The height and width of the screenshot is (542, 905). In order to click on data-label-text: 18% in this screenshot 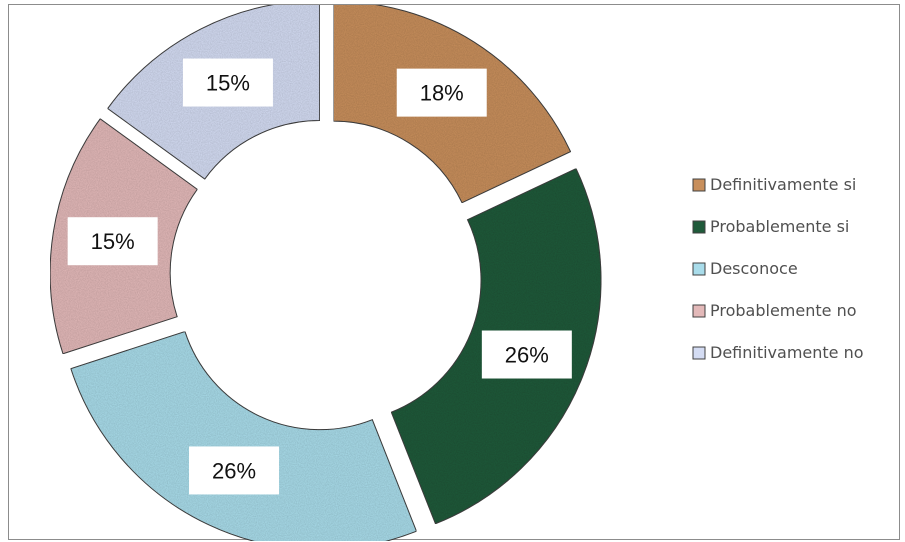, I will do `click(442, 93)`.